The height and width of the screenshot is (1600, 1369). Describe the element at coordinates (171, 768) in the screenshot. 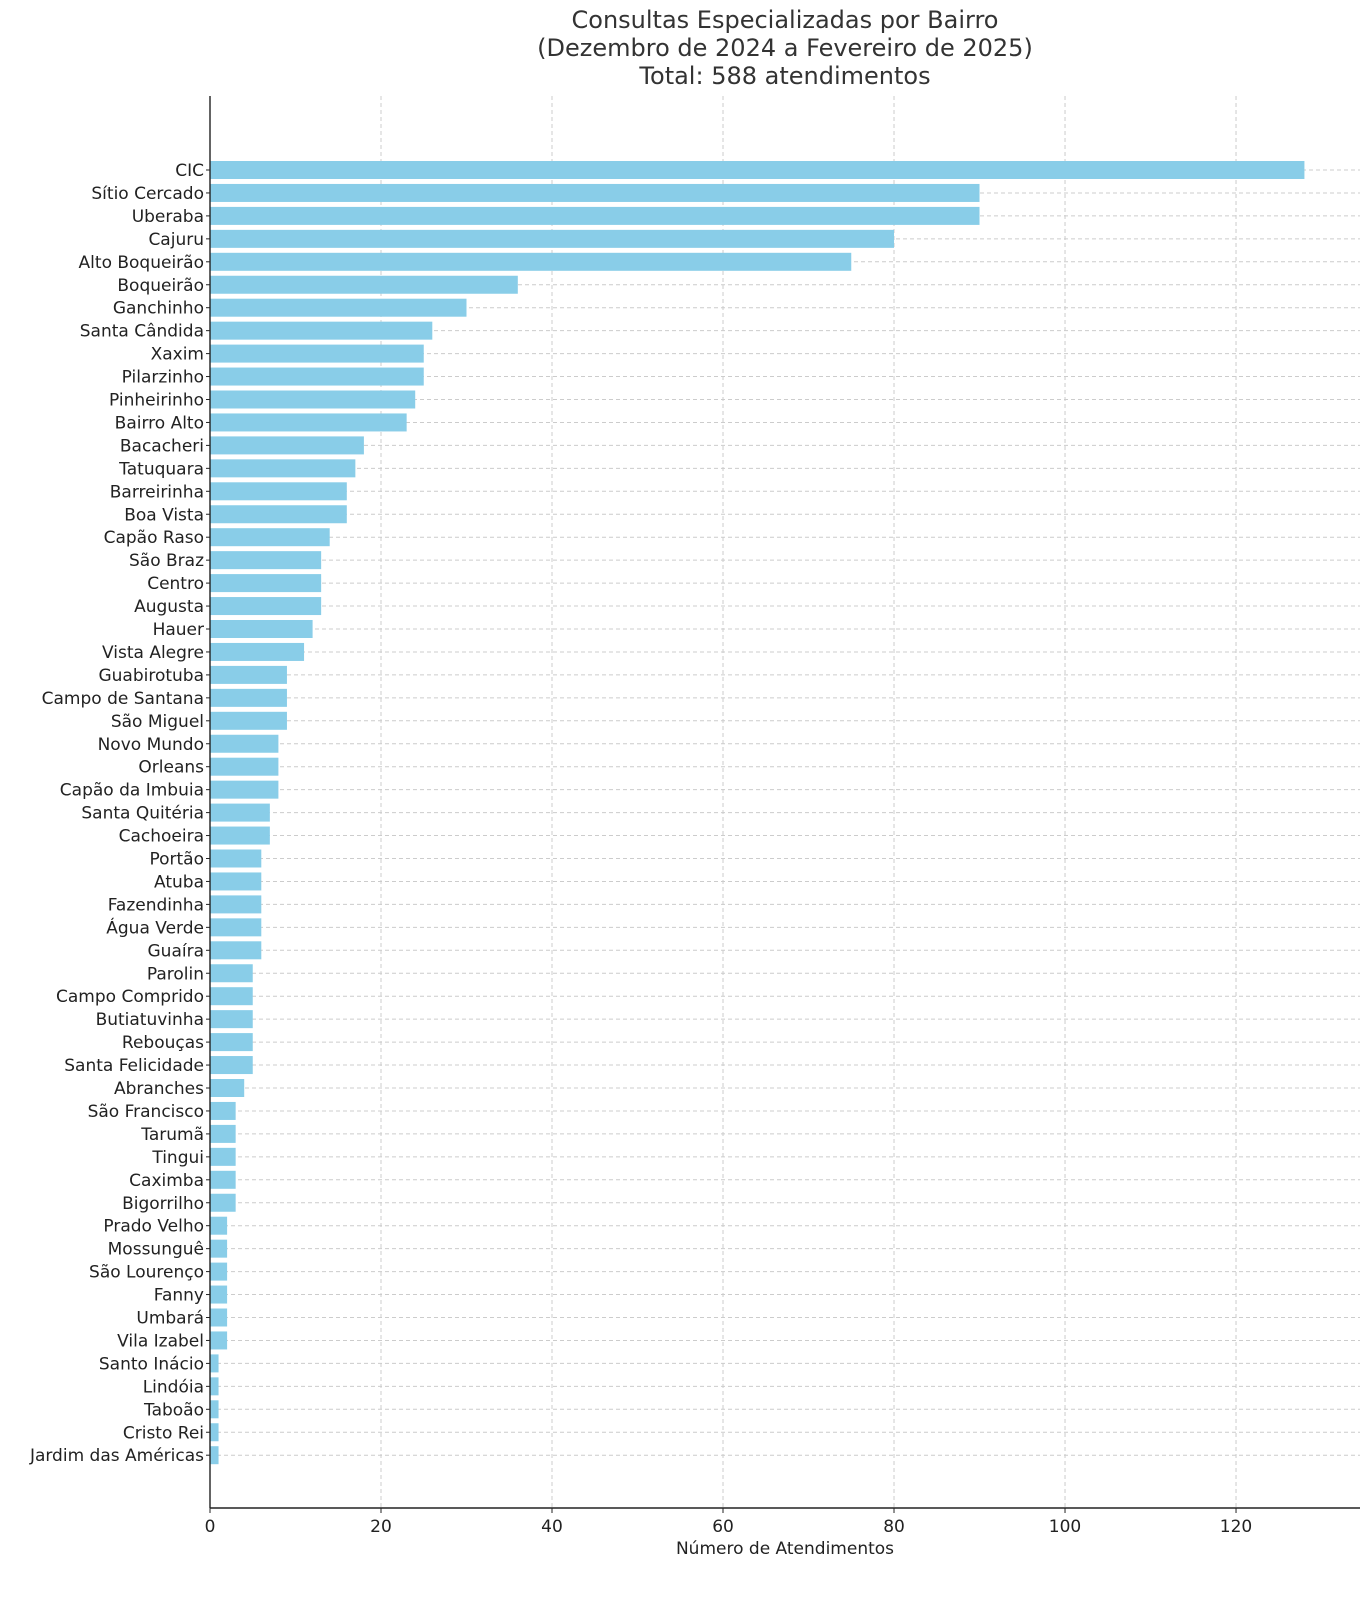

I see `y-tick-label: Orleans` at that location.